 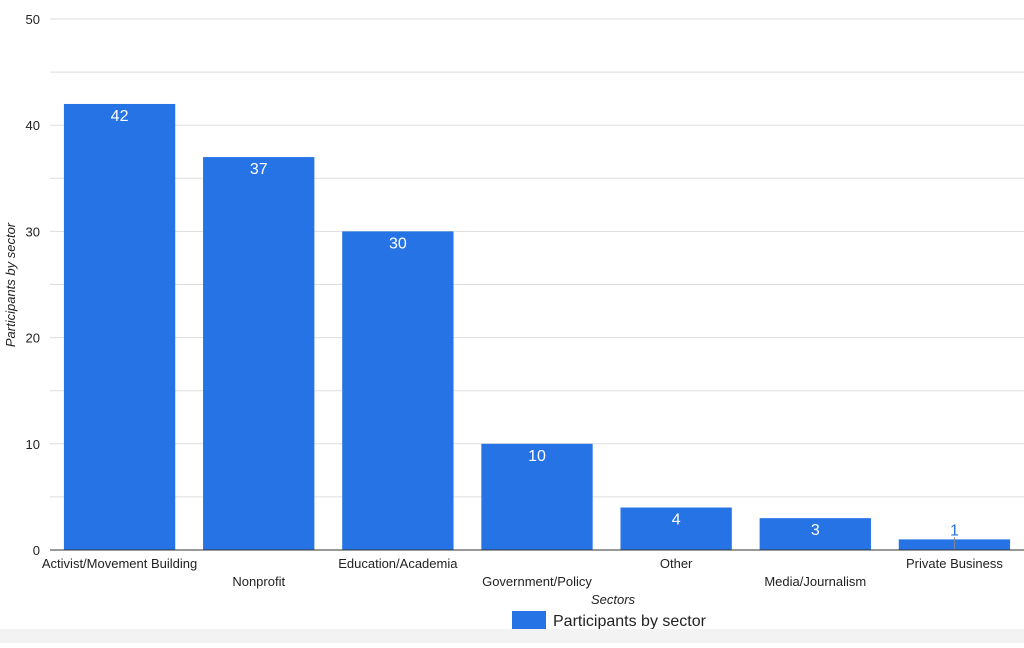 I want to click on data-label: 4, so click(x=676, y=520).